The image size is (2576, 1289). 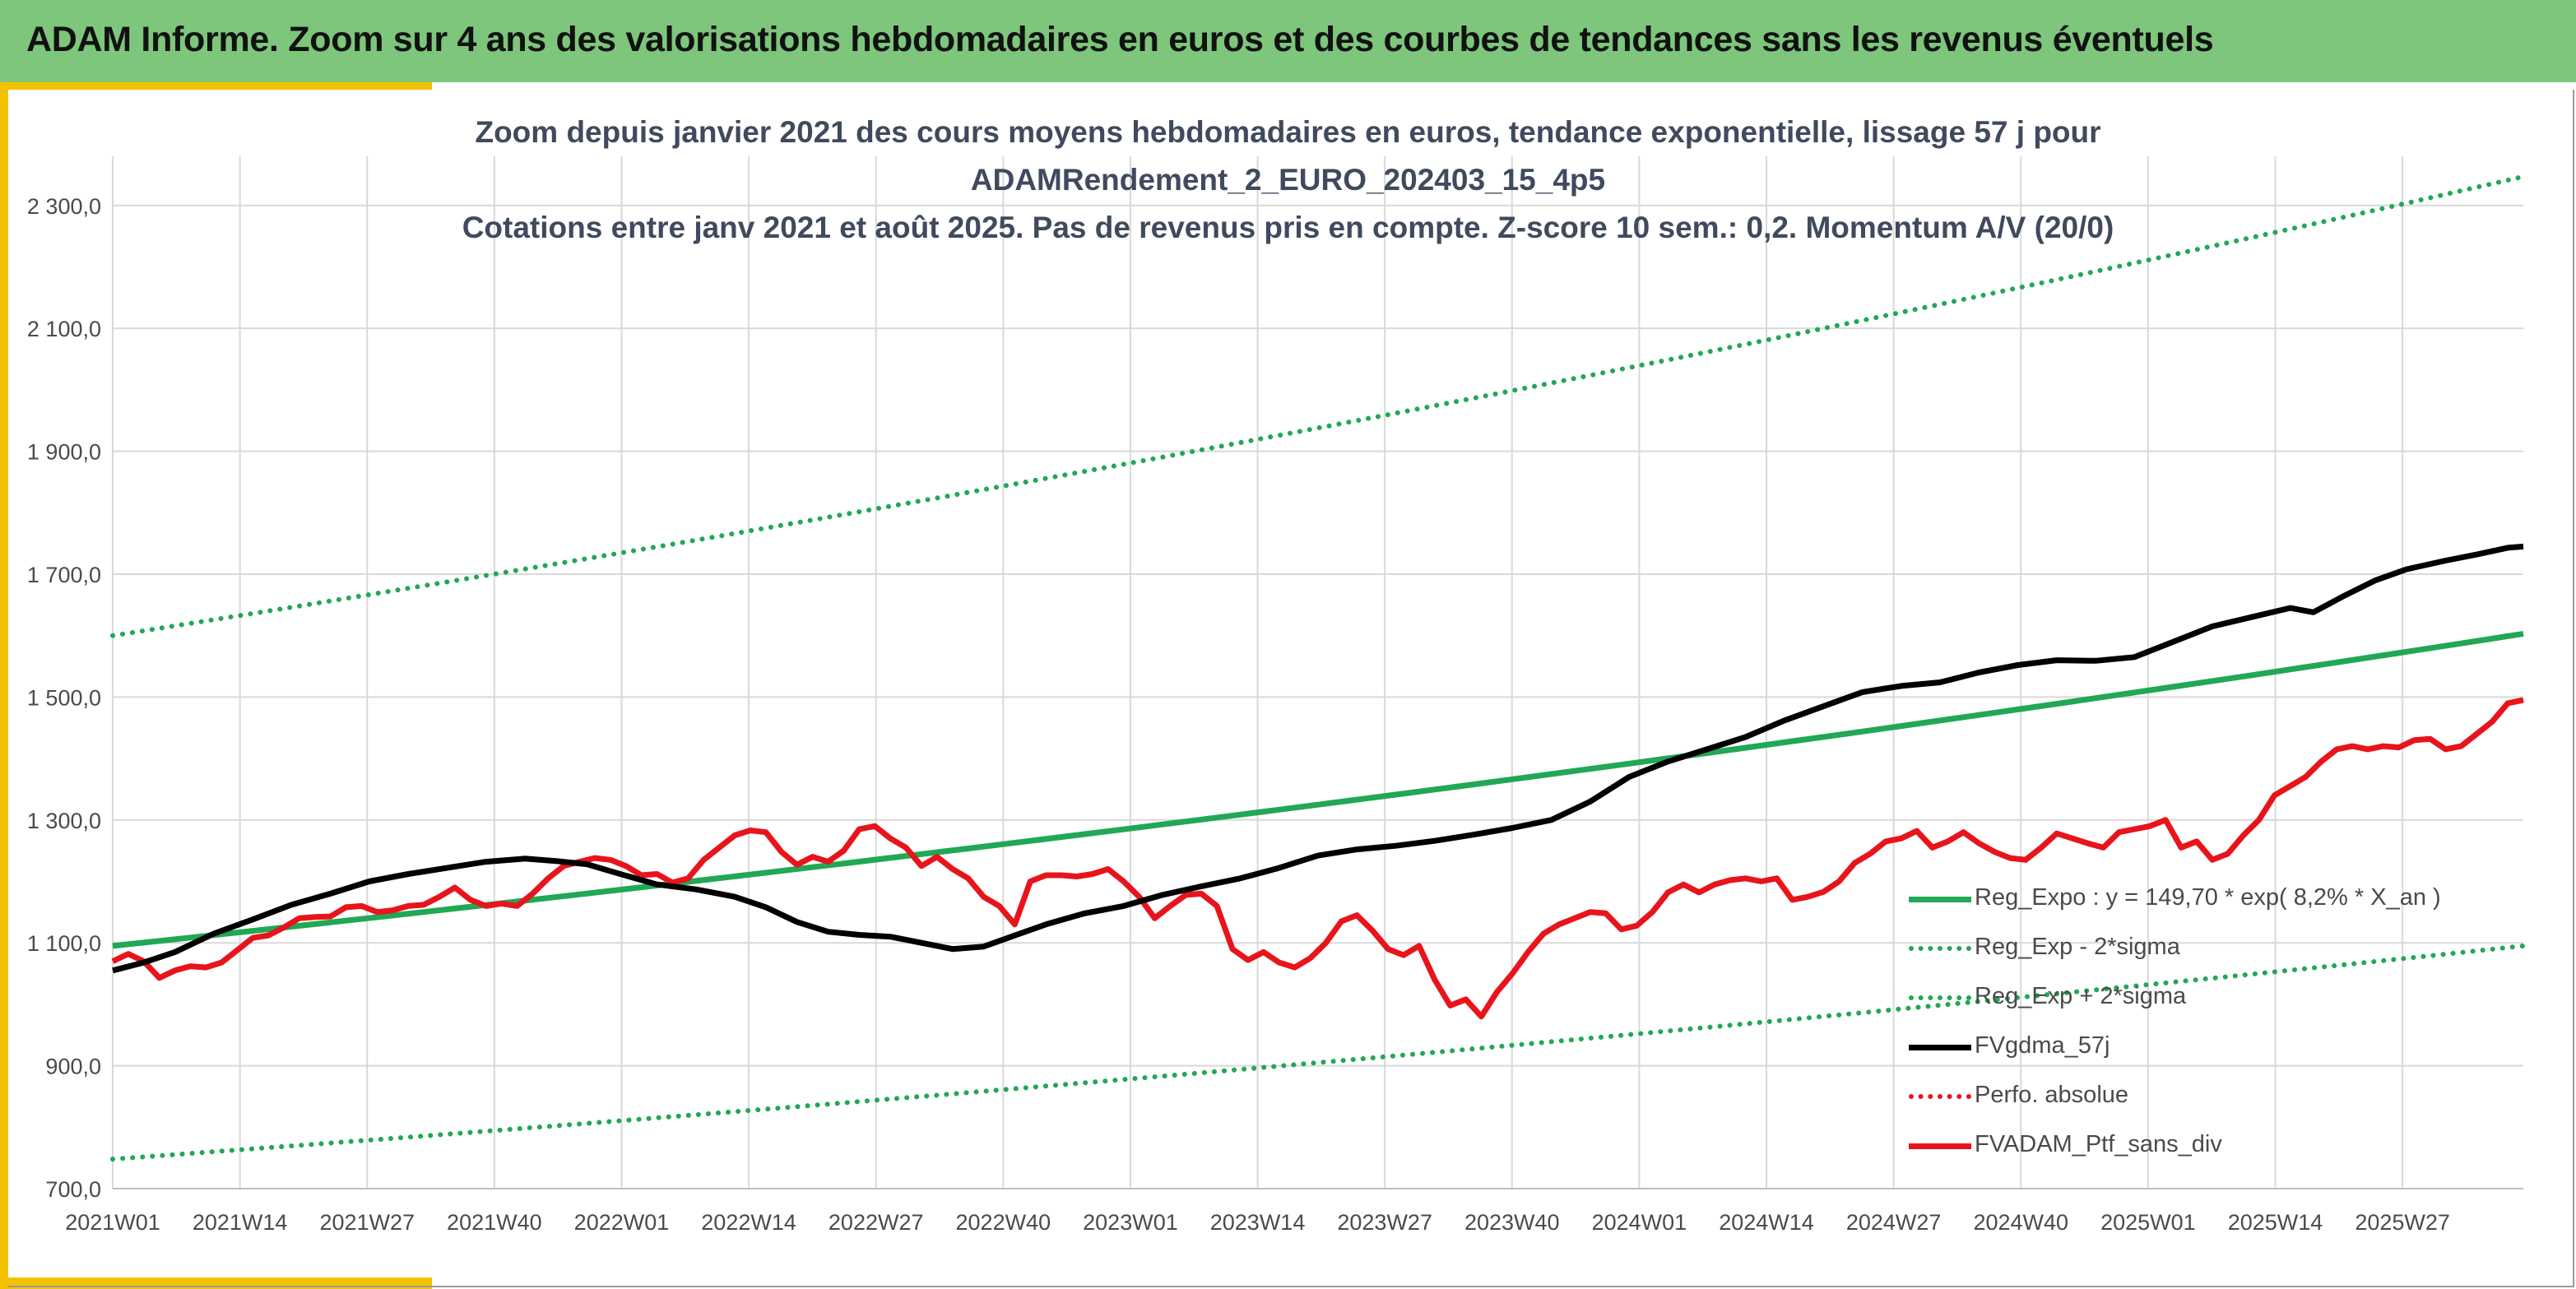 I want to click on x-tick-label: 2023W27, so click(x=1384, y=1222).